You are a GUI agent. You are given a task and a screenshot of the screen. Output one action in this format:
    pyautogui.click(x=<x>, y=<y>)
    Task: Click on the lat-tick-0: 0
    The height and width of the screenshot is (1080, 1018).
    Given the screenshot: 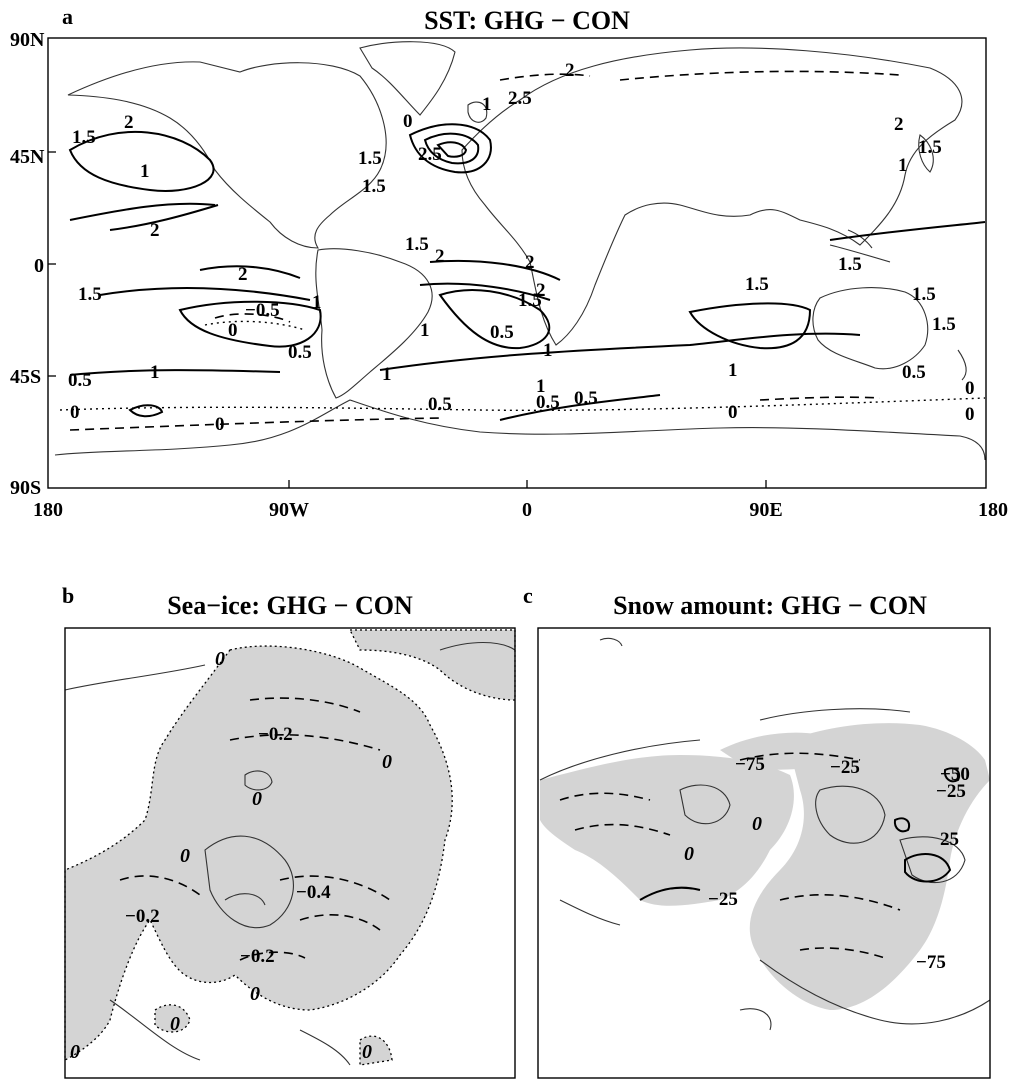 What is the action you would take?
    pyautogui.click(x=39, y=266)
    